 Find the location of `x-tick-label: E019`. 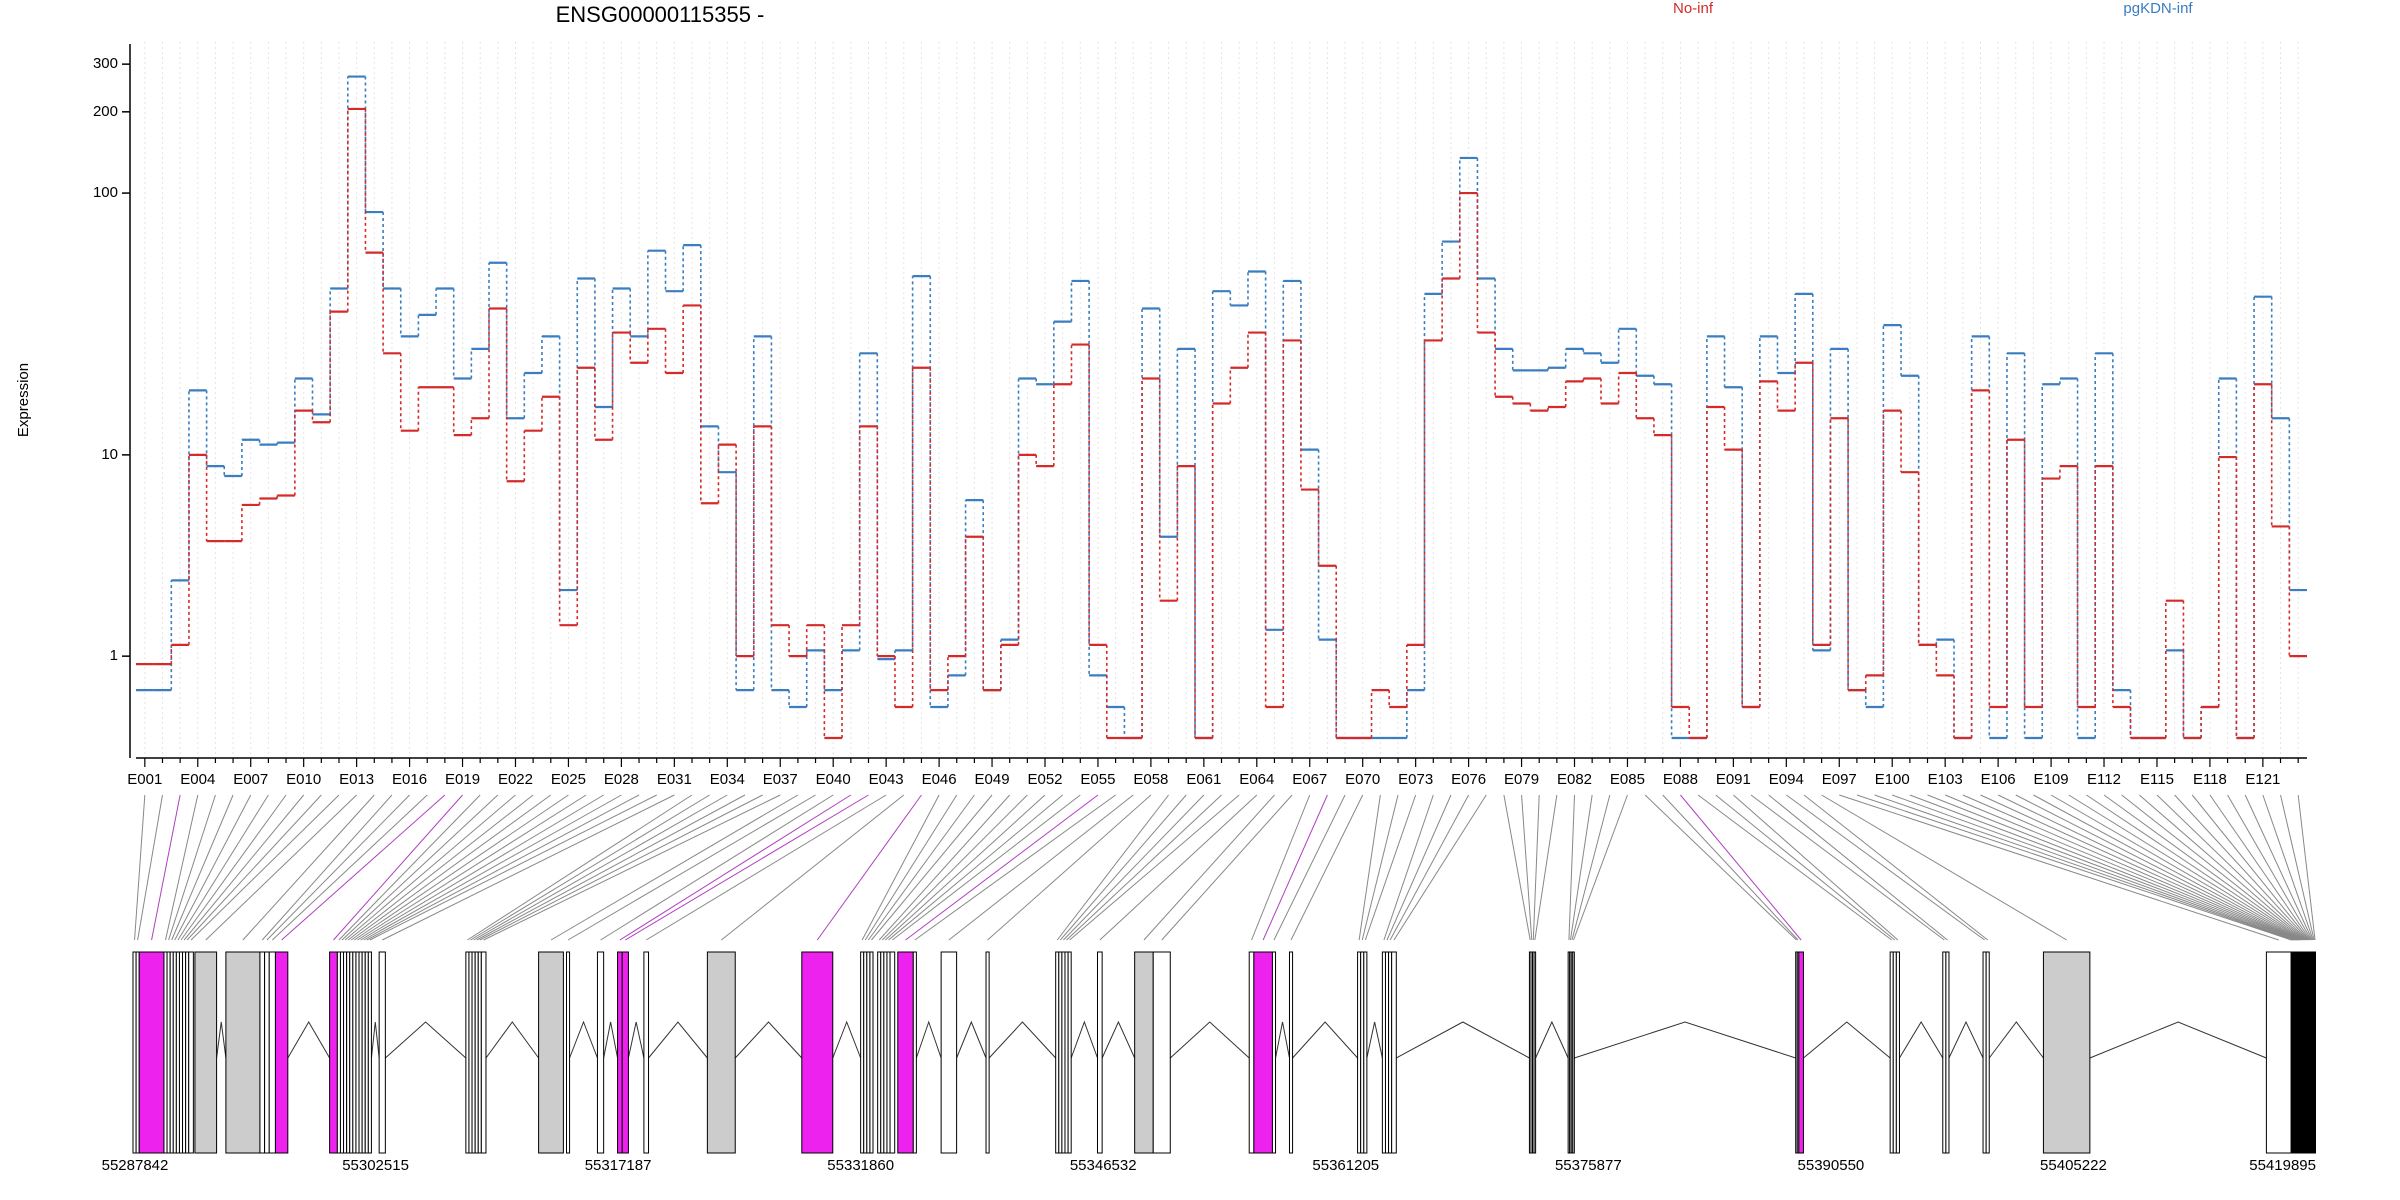

x-tick-label: E019 is located at coordinates (462, 779).